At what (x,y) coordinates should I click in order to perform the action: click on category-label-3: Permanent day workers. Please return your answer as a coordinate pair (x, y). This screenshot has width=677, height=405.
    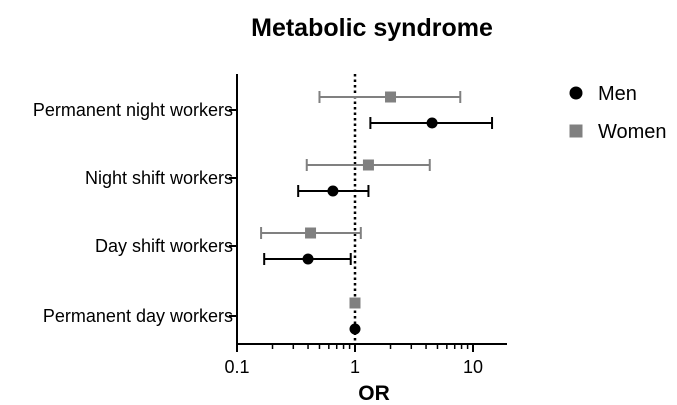
    Looking at the image, I should click on (138, 316).